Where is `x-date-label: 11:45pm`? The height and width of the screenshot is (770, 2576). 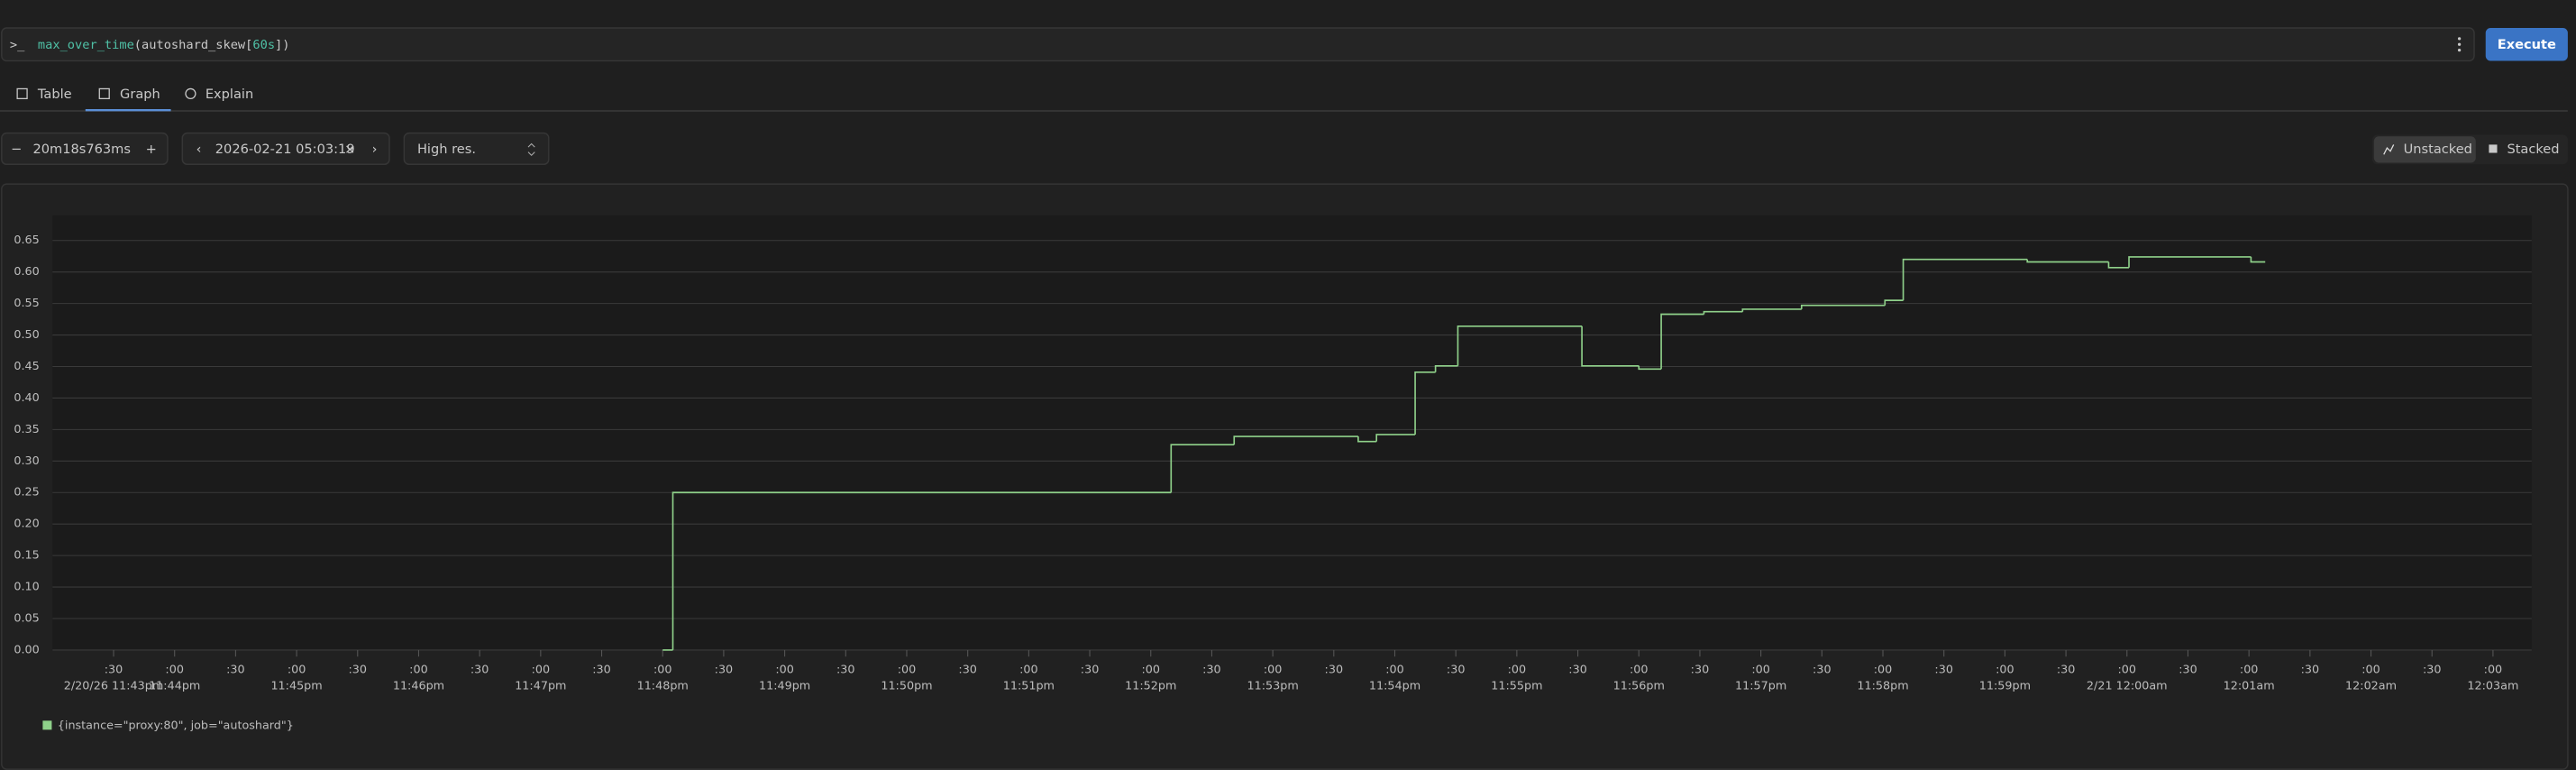
x-date-label: 11:45pm is located at coordinates (296, 686).